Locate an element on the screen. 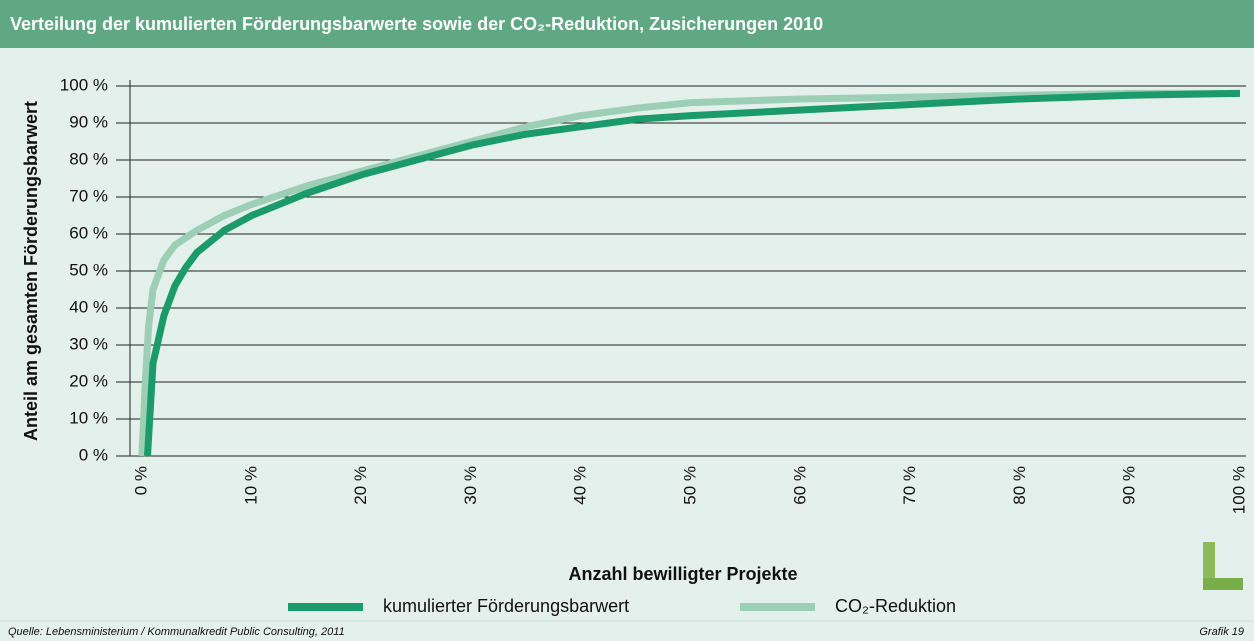 Image resolution: width=1254 pixels, height=641 pixels. y-tick-label: 40 % is located at coordinates (88, 306).